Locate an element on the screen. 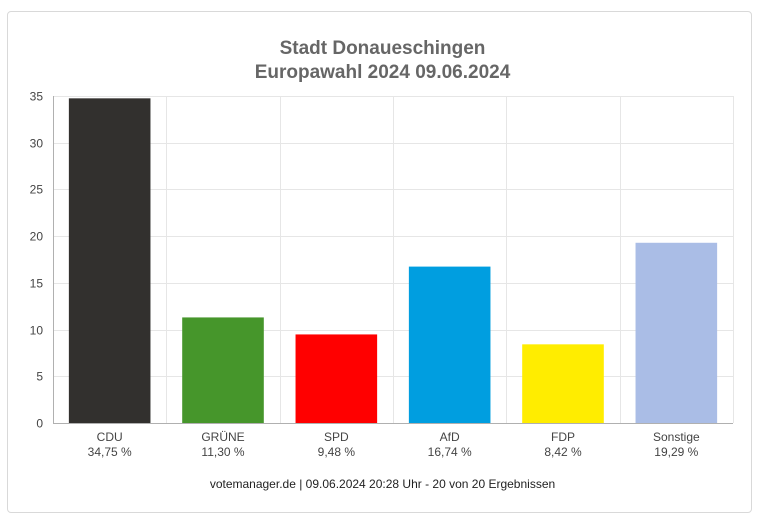  bar-cdu is located at coordinates (109, 260).